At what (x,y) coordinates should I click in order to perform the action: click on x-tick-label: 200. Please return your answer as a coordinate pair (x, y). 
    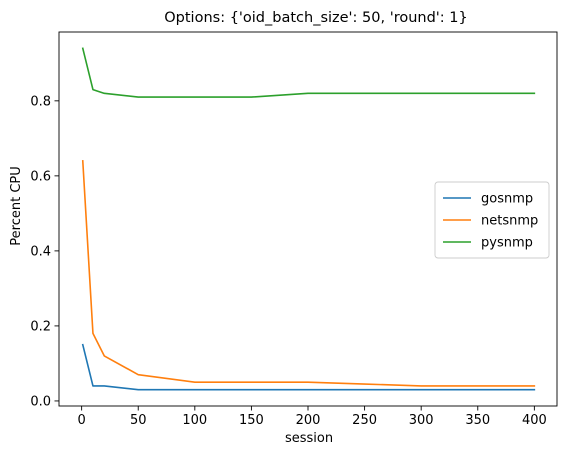
    Looking at the image, I should click on (308, 420).